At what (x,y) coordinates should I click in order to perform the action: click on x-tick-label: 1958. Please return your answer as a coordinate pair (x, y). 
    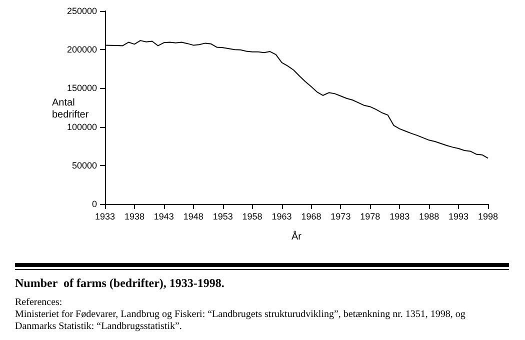
    Looking at the image, I should click on (252, 217).